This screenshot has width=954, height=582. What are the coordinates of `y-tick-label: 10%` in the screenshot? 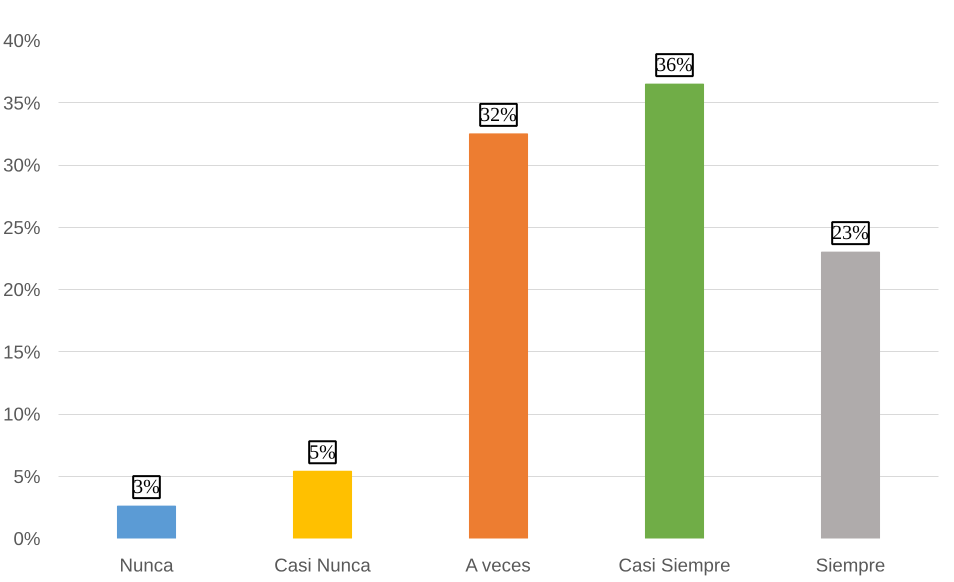 It's located at (22, 414).